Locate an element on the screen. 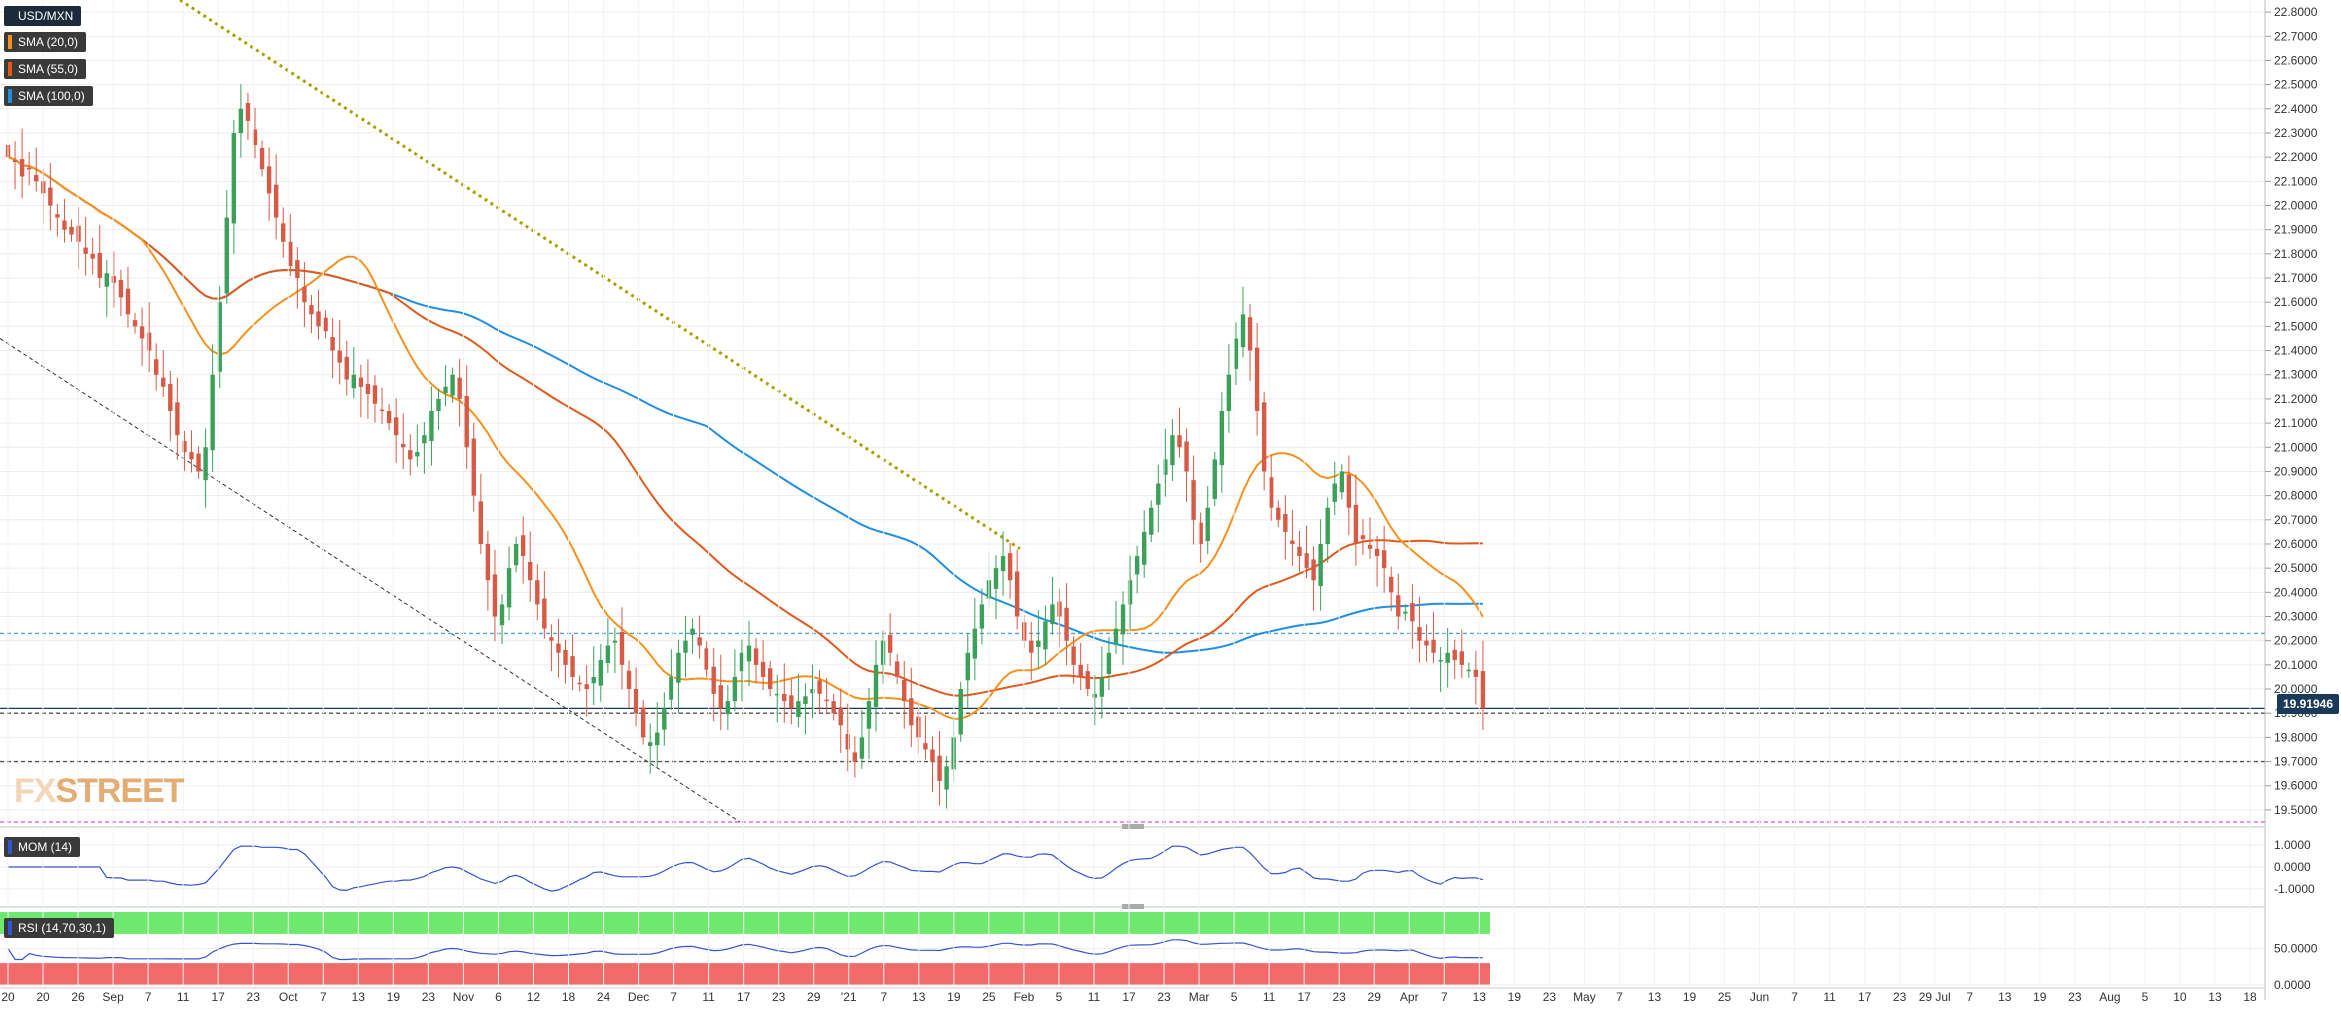 This screenshot has width=2341, height=1010. x-tick-label: 5 is located at coordinates (2145, 997).